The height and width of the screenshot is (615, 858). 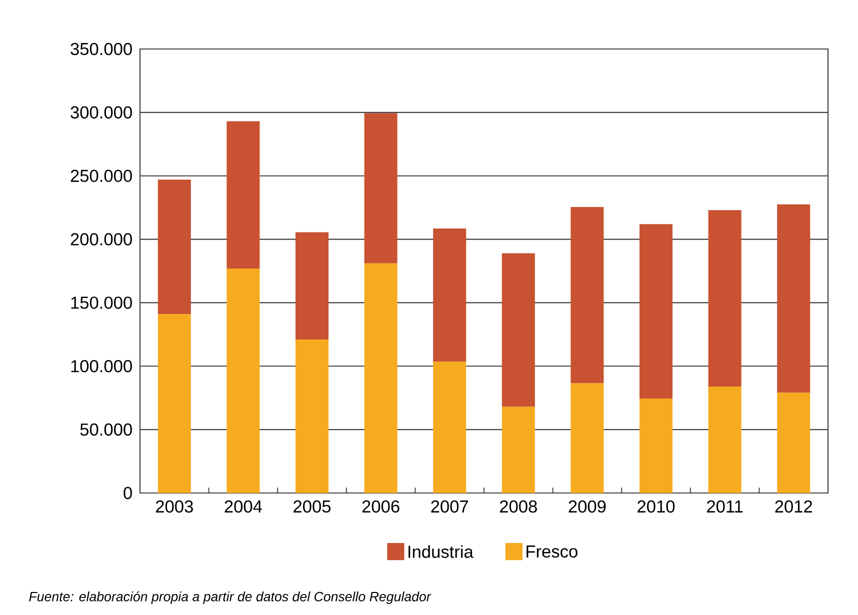 What do you see at coordinates (312, 506) in the screenshot?
I see `x-tick-label: 2005` at bounding box center [312, 506].